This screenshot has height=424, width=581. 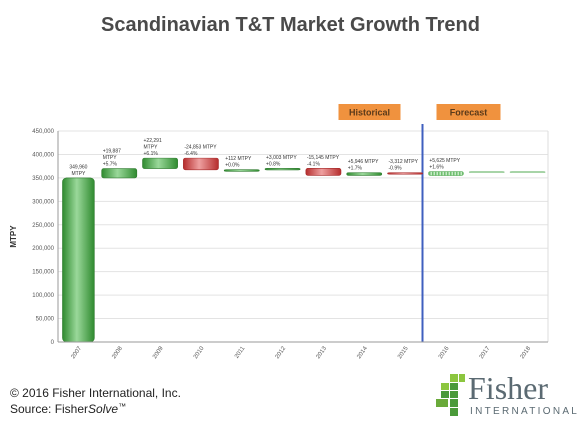 I want to click on data-label-2013: -4.1%, so click(x=314, y=164).